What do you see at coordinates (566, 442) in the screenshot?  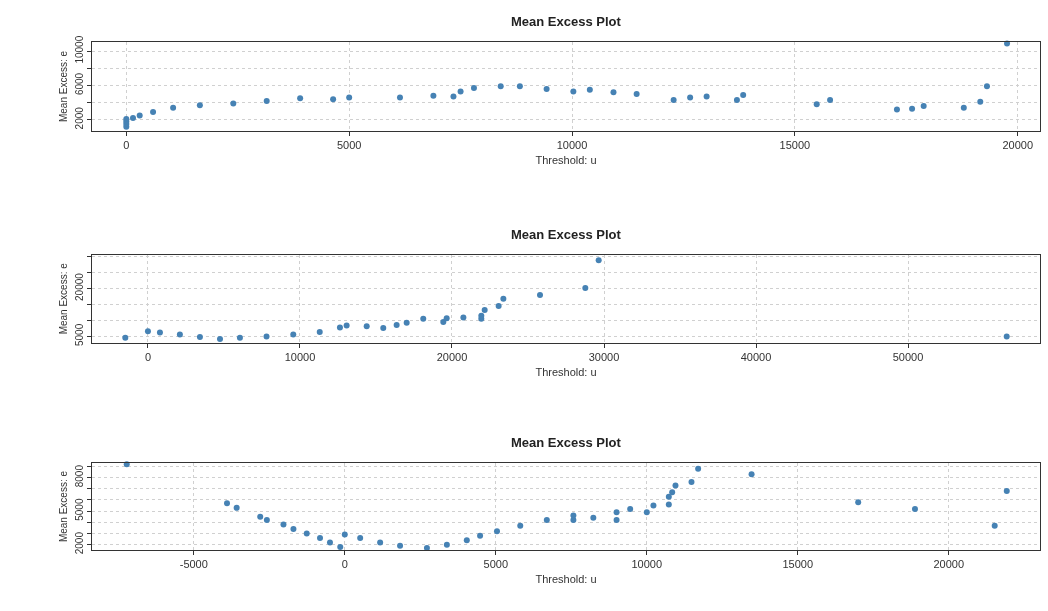 I see `chart-title: Mean Excess Plot` at bounding box center [566, 442].